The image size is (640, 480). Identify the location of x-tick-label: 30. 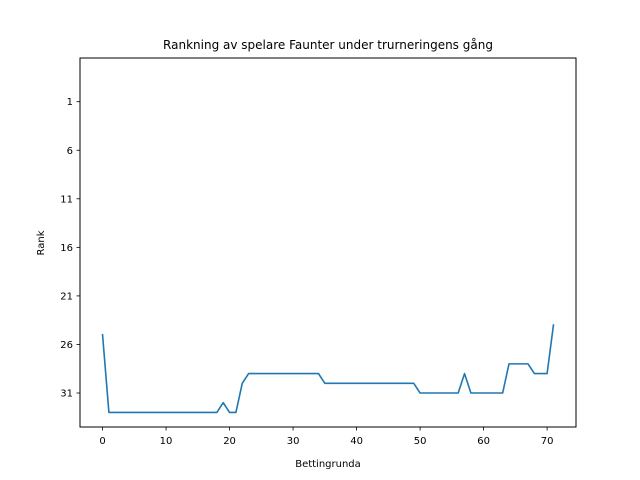
(293, 441).